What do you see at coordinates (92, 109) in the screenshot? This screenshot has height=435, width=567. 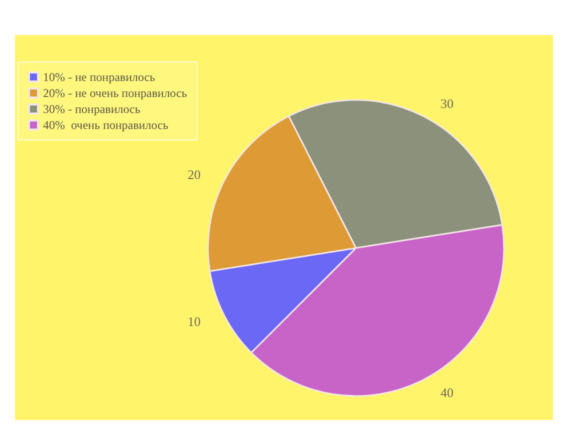 I see `legend-label: 30% - понравилось` at bounding box center [92, 109].